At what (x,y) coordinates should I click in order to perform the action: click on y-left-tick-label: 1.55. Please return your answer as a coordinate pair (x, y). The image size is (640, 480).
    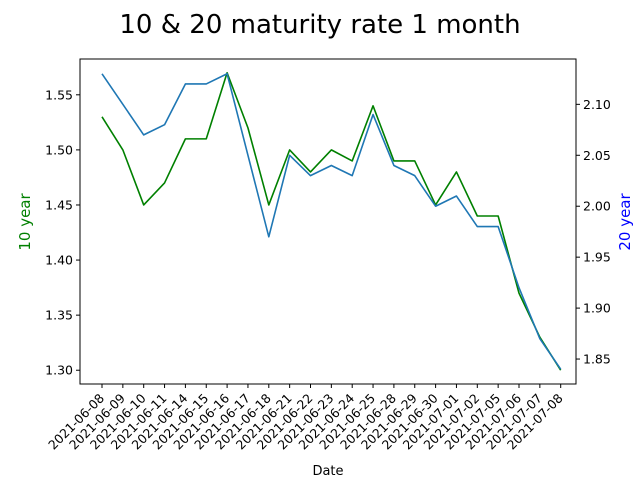
    Looking at the image, I should click on (59, 94).